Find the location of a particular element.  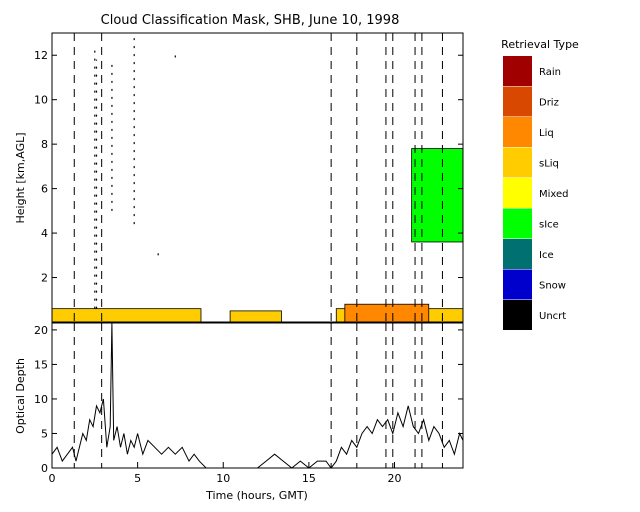

legend-label-driz: Driz is located at coordinates (549, 103).